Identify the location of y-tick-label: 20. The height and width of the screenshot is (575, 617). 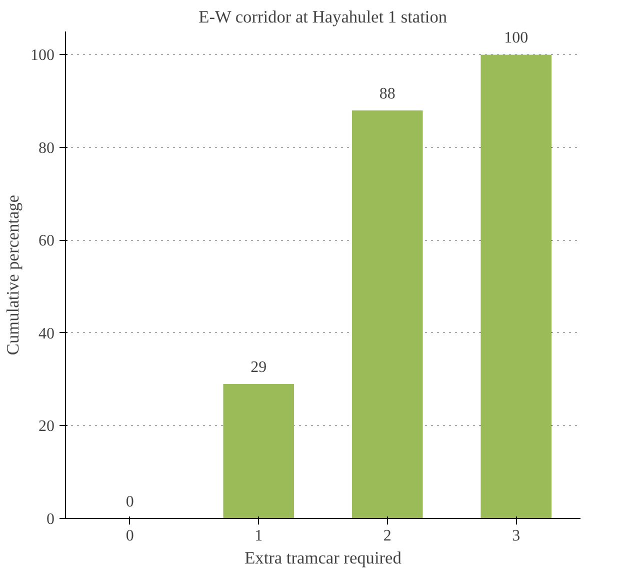
(46, 427).